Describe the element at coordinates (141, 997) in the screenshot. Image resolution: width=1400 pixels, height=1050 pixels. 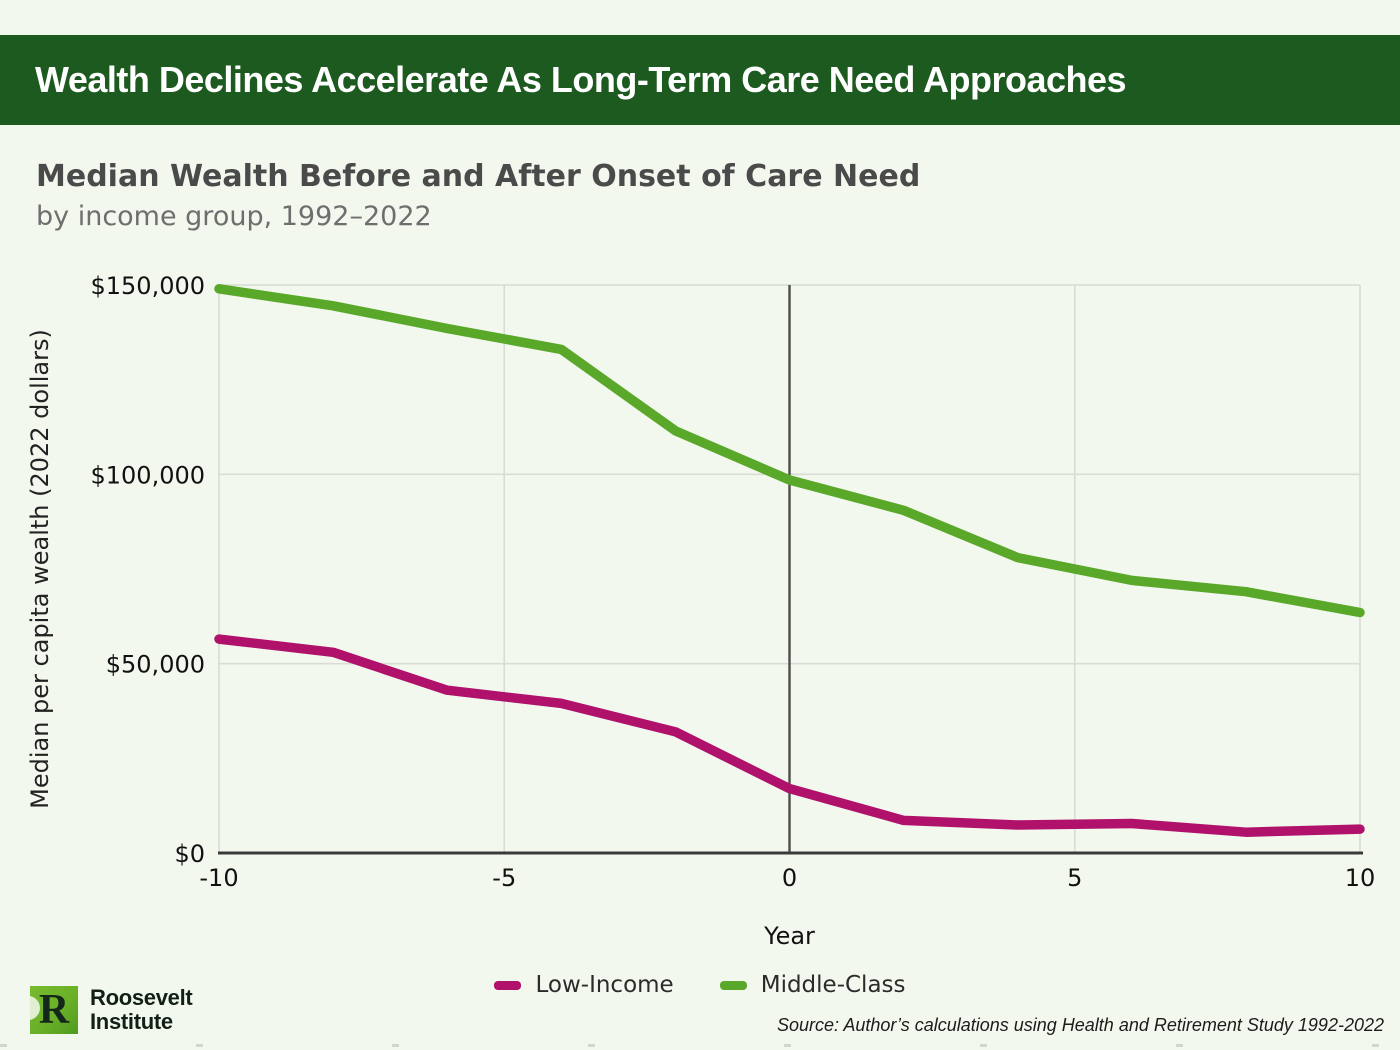
I see `logo-text-line1: Roosevelt` at that location.